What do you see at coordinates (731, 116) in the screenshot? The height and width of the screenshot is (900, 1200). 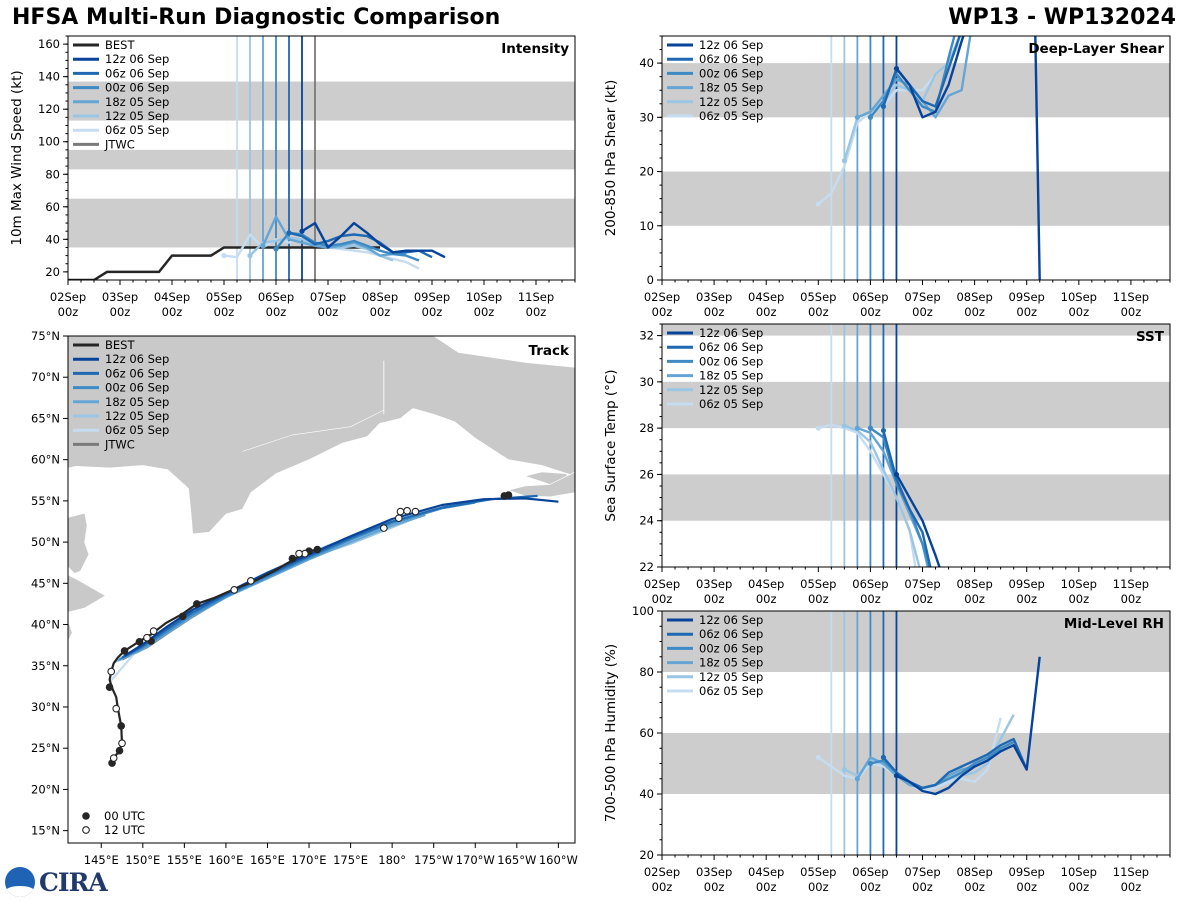 I see `legend-label-shear-5: 06z 05 Sep` at bounding box center [731, 116].